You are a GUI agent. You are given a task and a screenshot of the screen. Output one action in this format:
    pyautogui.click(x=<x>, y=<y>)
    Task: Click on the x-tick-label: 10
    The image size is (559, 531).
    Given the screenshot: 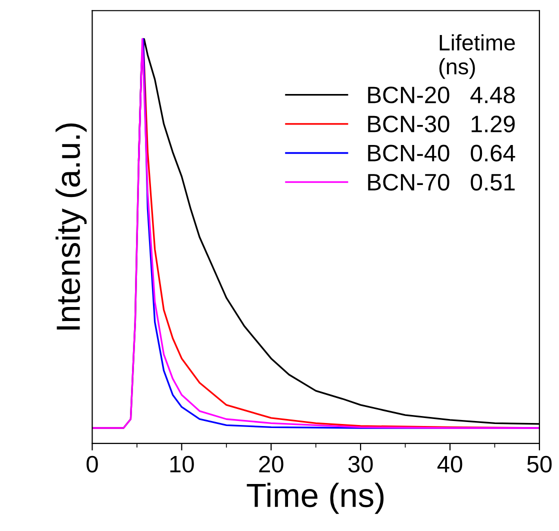 What is the action you would take?
    pyautogui.click(x=182, y=464)
    